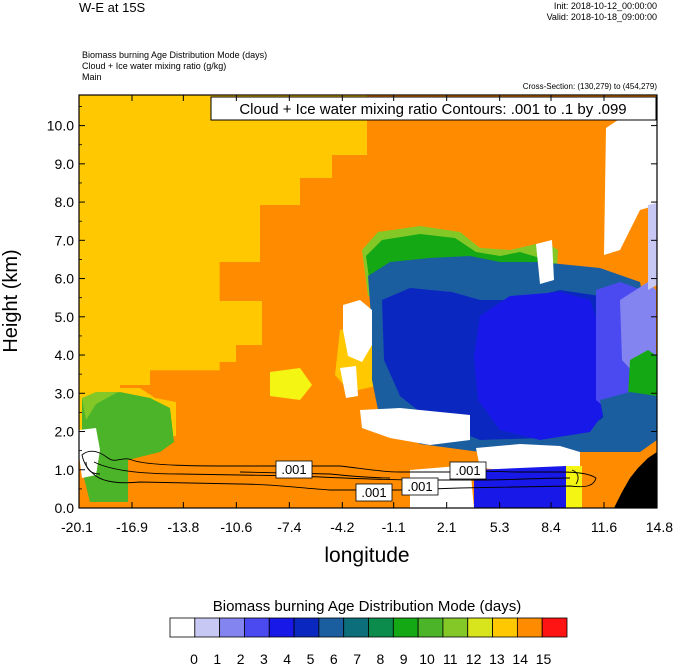  Describe the element at coordinates (500, 527) in the screenshot. I see `x-tick-label: 5.3` at that location.